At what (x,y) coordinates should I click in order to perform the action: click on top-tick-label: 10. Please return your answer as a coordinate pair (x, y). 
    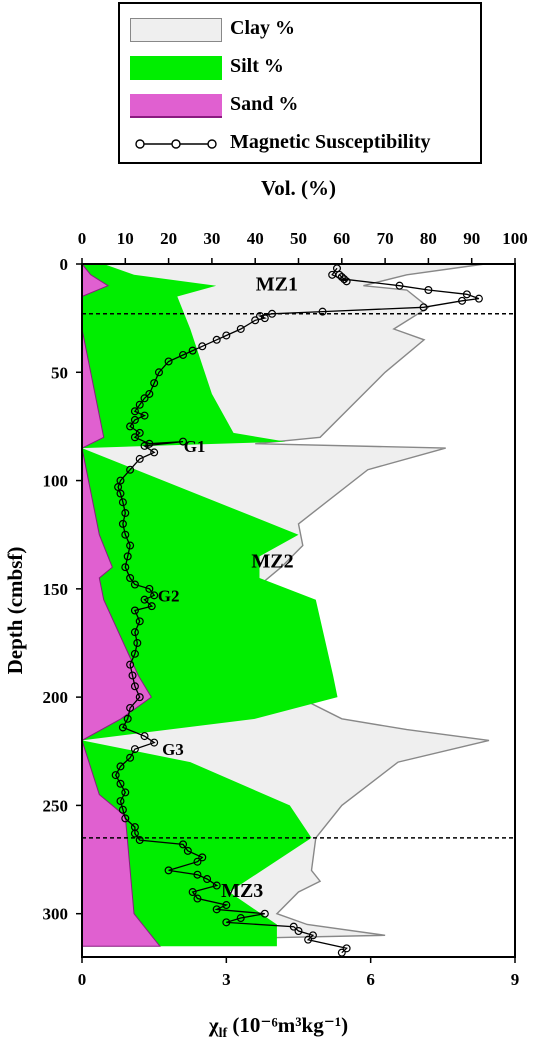
    Looking at the image, I should click on (125, 238).